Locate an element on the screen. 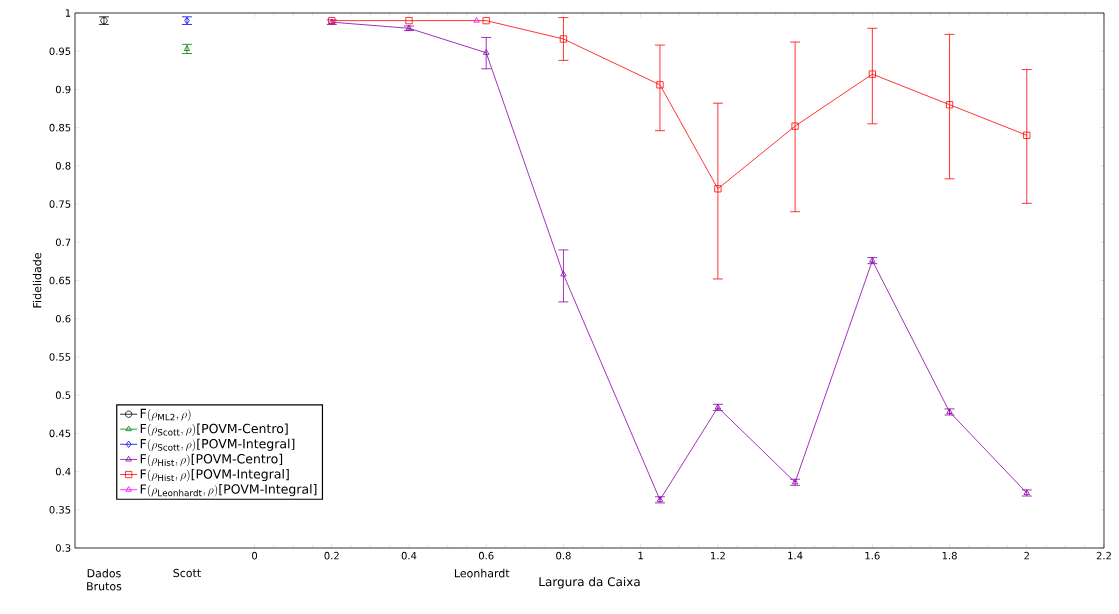 Image resolution: width=1119 pixels, height=614 pixels. x-tick-label: 0.8 is located at coordinates (563, 555).